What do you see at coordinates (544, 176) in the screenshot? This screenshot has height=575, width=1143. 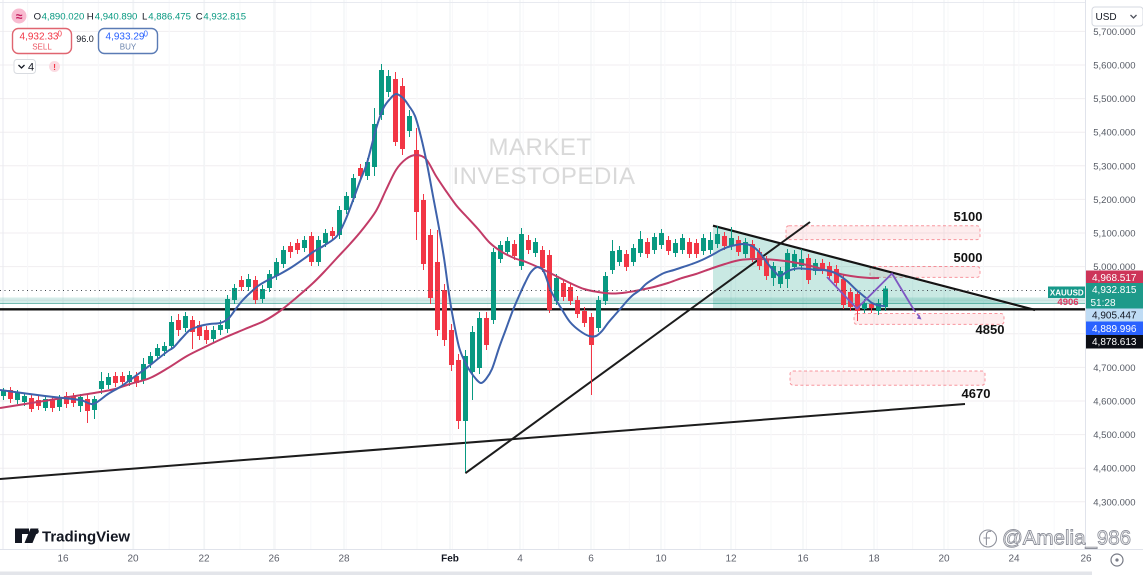 I see `svg-text: INVESTOPEDIA` at bounding box center [544, 176].